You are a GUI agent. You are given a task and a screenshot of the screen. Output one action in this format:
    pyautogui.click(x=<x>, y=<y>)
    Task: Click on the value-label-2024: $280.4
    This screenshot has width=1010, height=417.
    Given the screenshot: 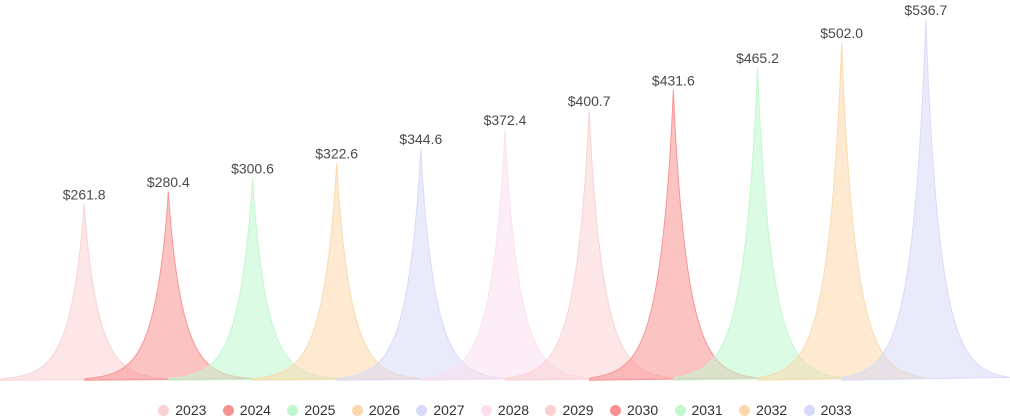 What is the action you would take?
    pyautogui.click(x=168, y=182)
    